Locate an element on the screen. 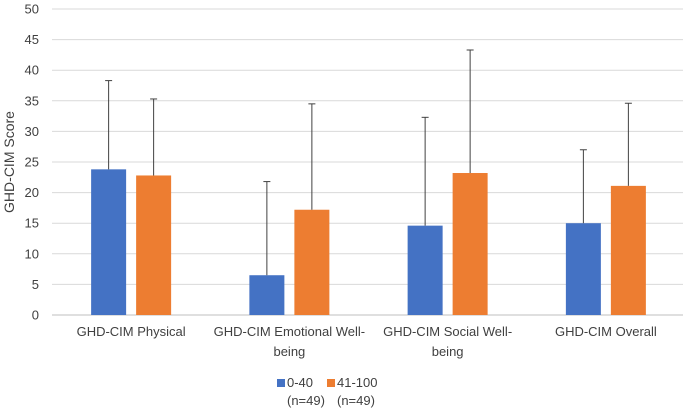 The height and width of the screenshot is (414, 685). x-tick-label-cat0-line0: GHD-CIM Physical is located at coordinates (131, 331).